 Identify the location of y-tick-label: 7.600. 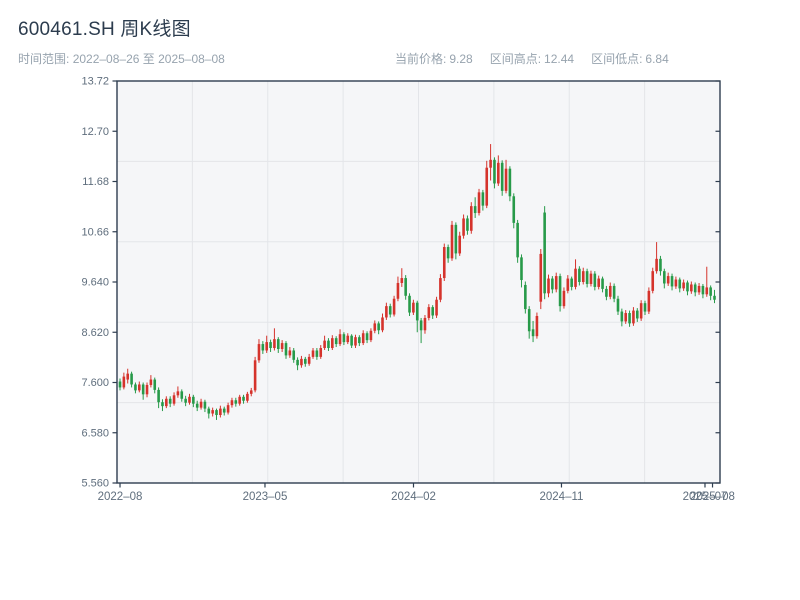
(95, 383).